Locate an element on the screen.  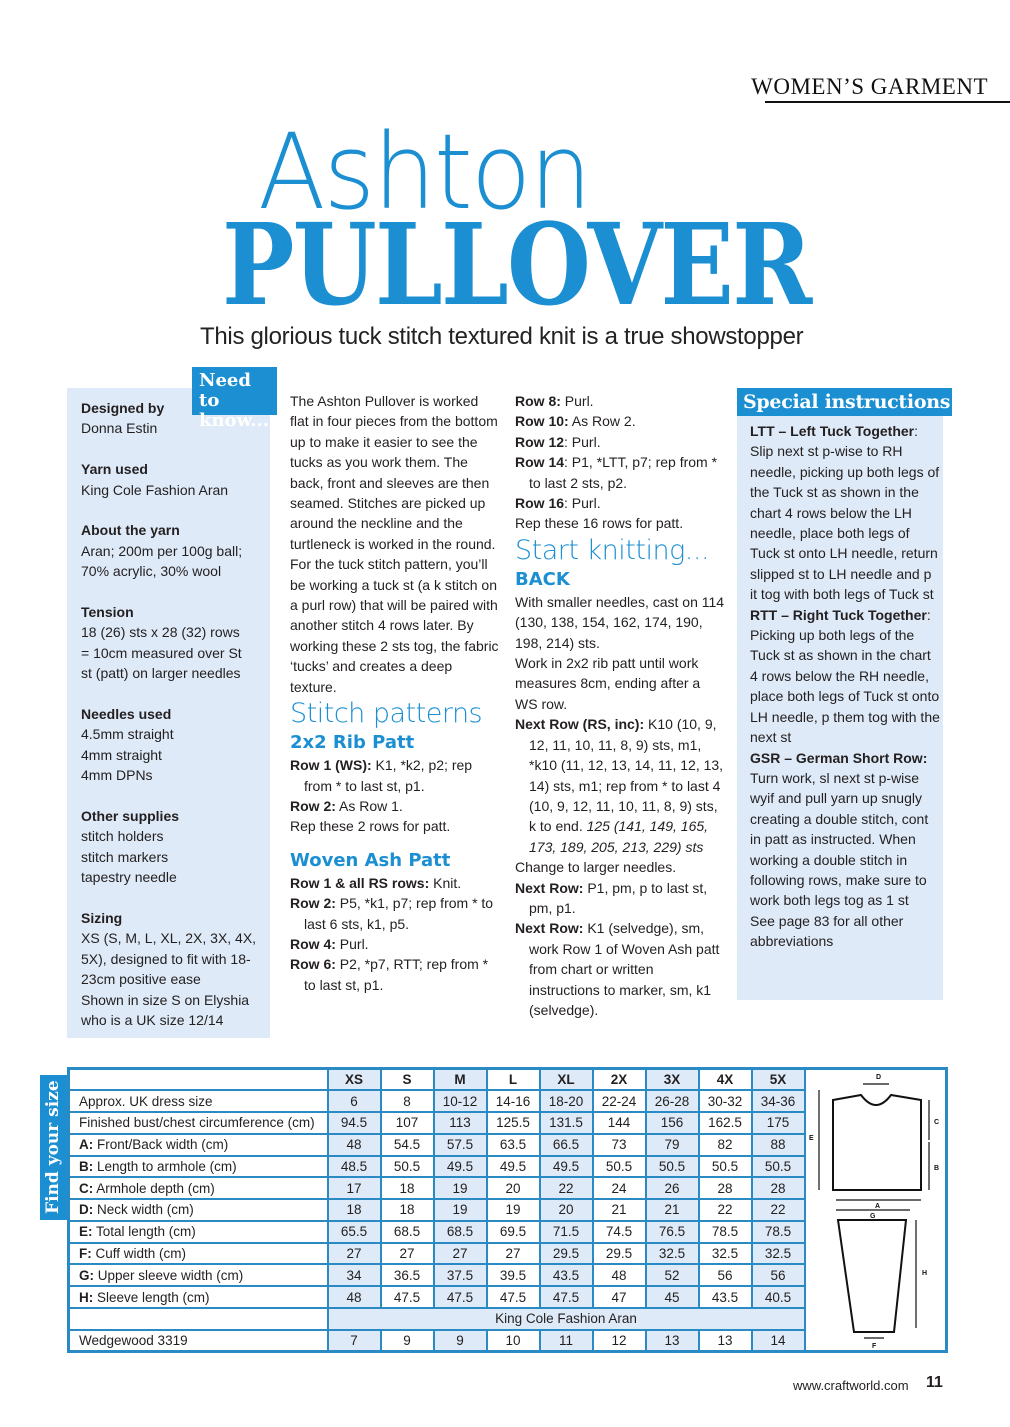
ball-count: 9 is located at coordinates (407, 1340).